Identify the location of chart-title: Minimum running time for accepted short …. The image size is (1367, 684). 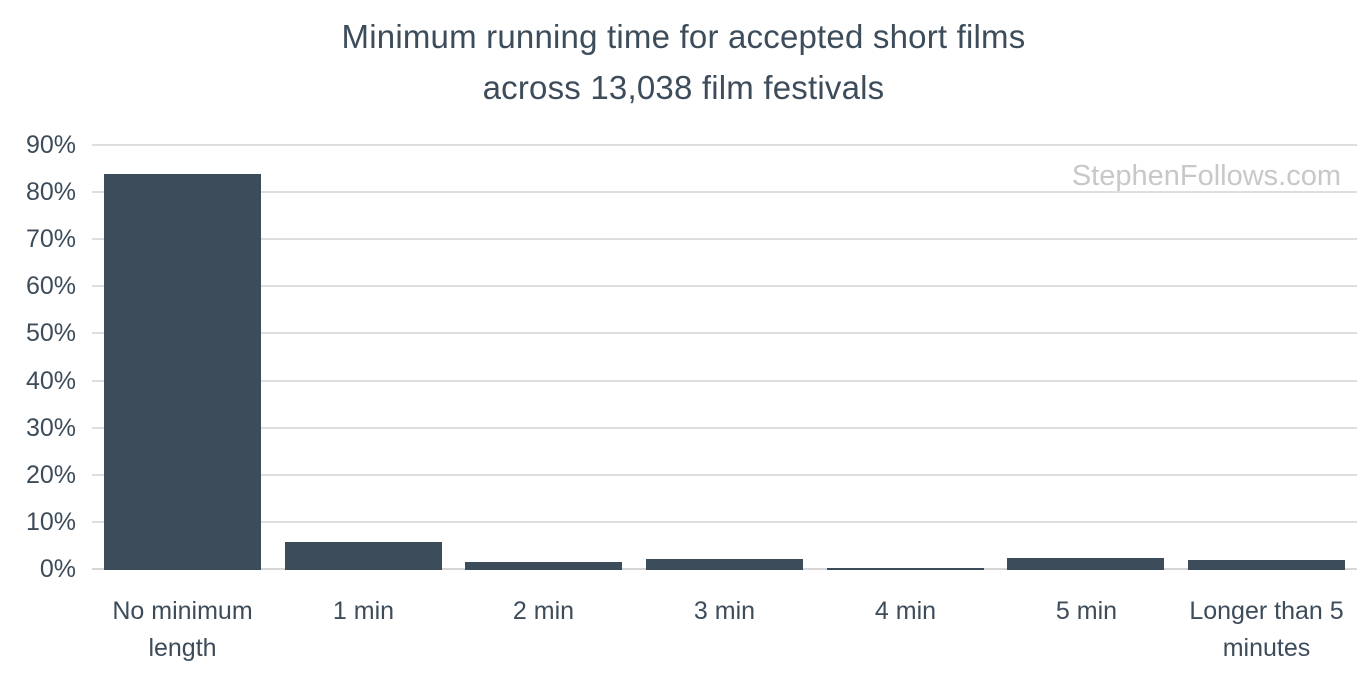
(683, 62).